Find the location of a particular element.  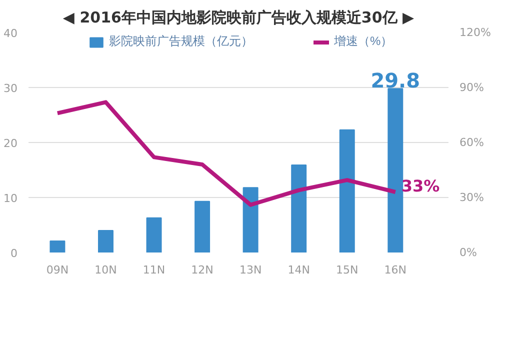

y-tick-label: 30 is located at coordinates (11, 88).